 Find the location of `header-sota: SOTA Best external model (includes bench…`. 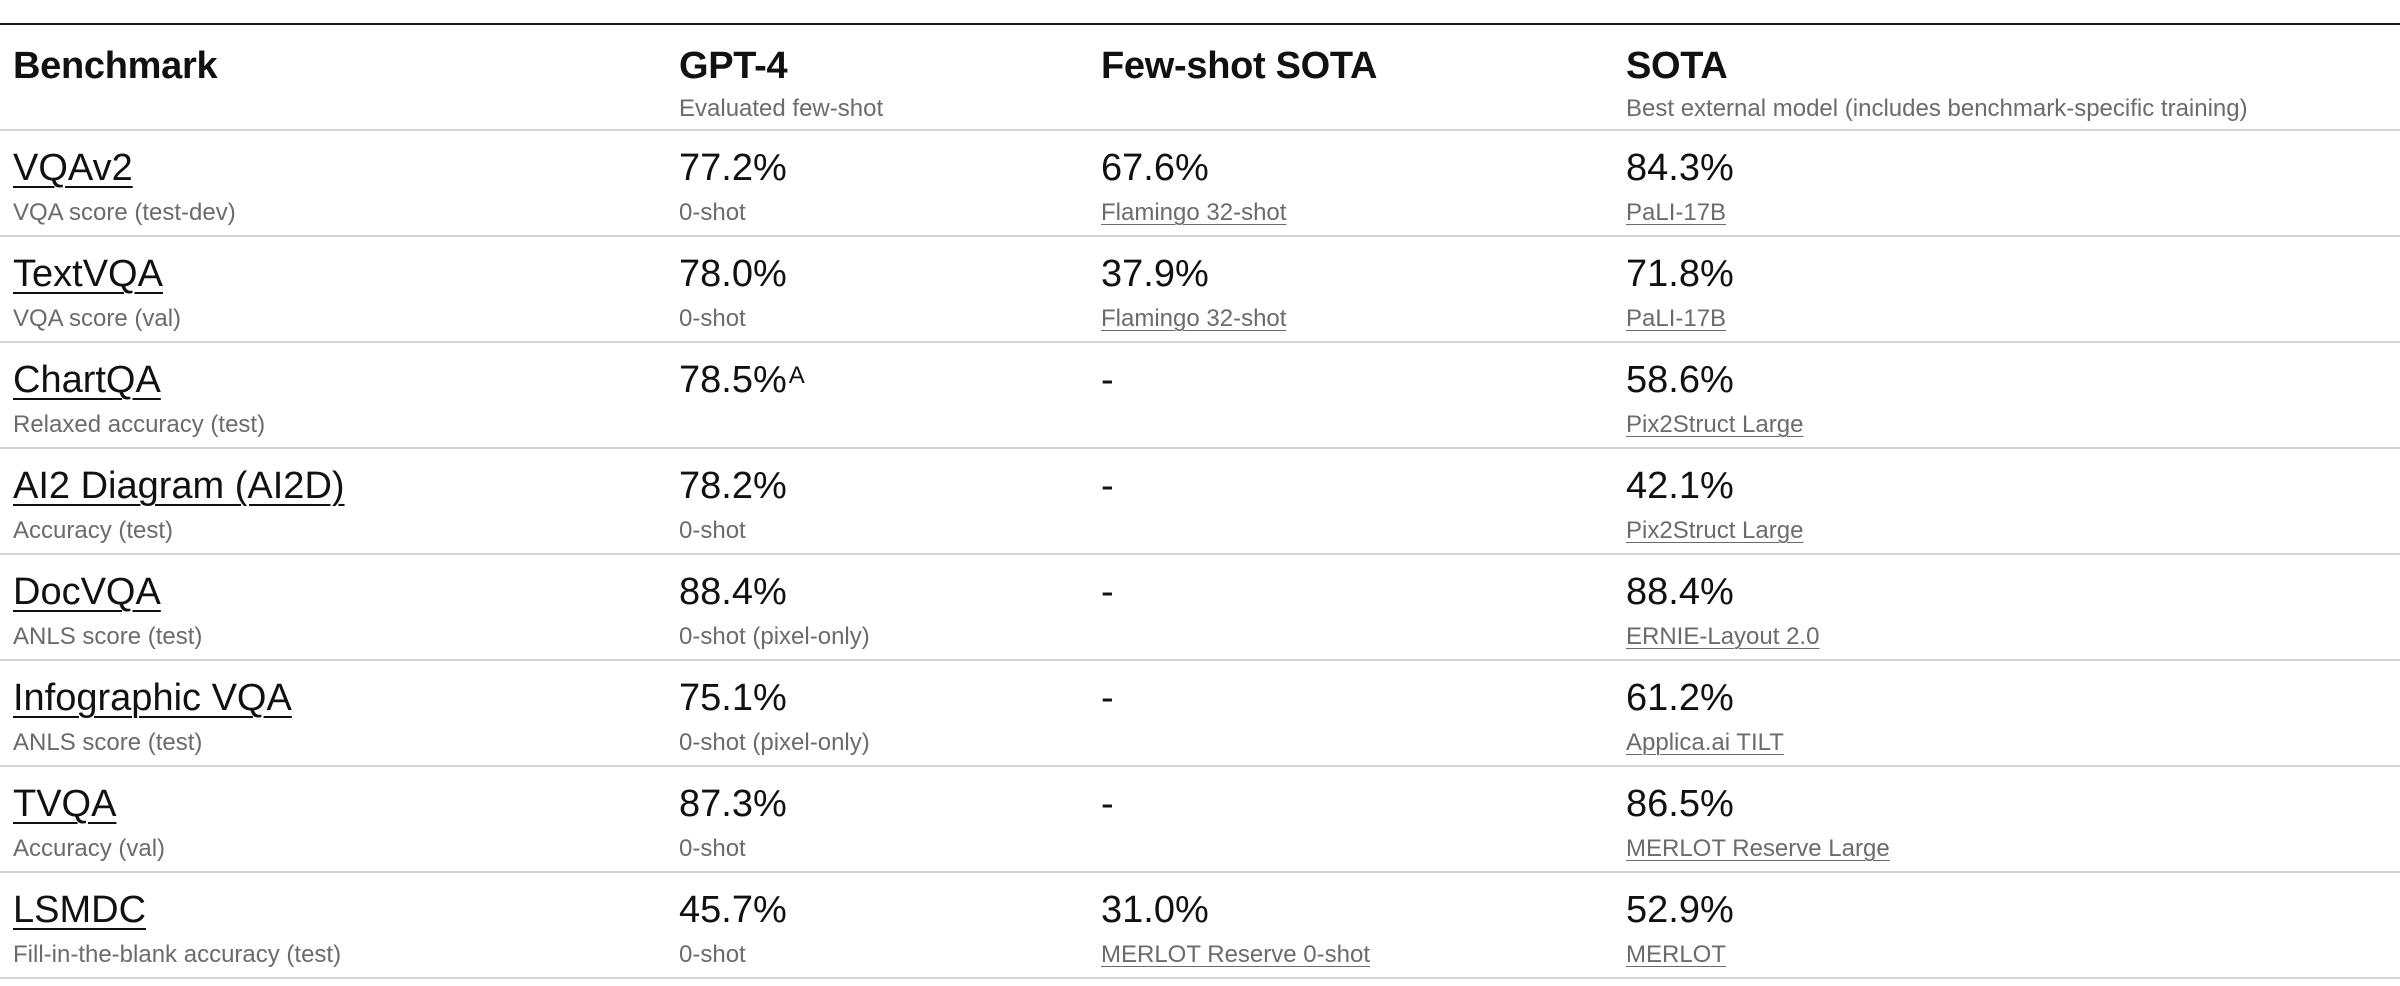

header-sota: SOTA Best external model (includes bench… is located at coordinates (2006, 77).